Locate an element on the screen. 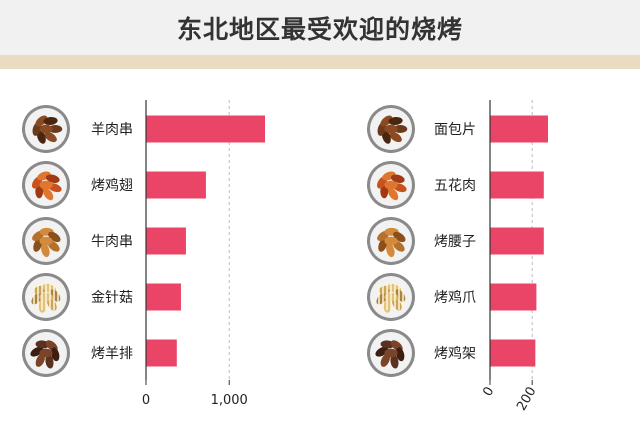  enoki-mushroom-photo-icon is located at coordinates (46, 297).